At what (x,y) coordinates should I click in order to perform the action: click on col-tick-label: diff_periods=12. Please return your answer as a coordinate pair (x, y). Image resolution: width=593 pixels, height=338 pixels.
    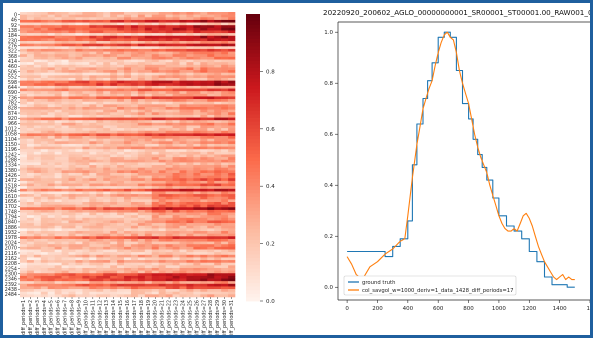
    Looking at the image, I should click on (100, 317).